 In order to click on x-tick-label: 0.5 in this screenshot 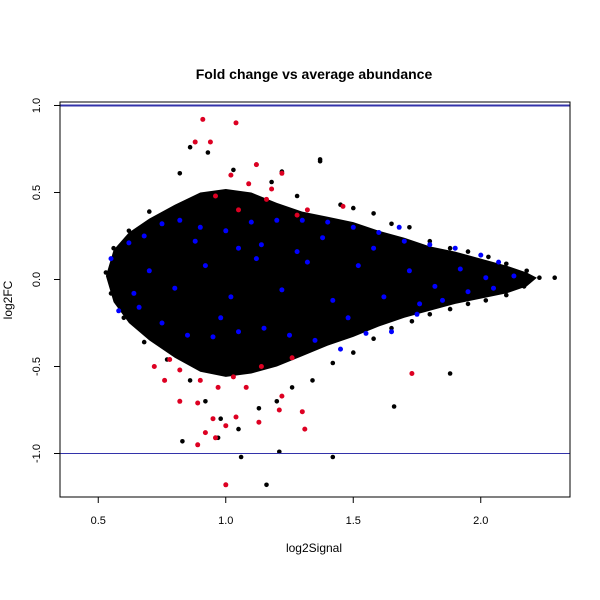, I will do `click(98, 521)`.